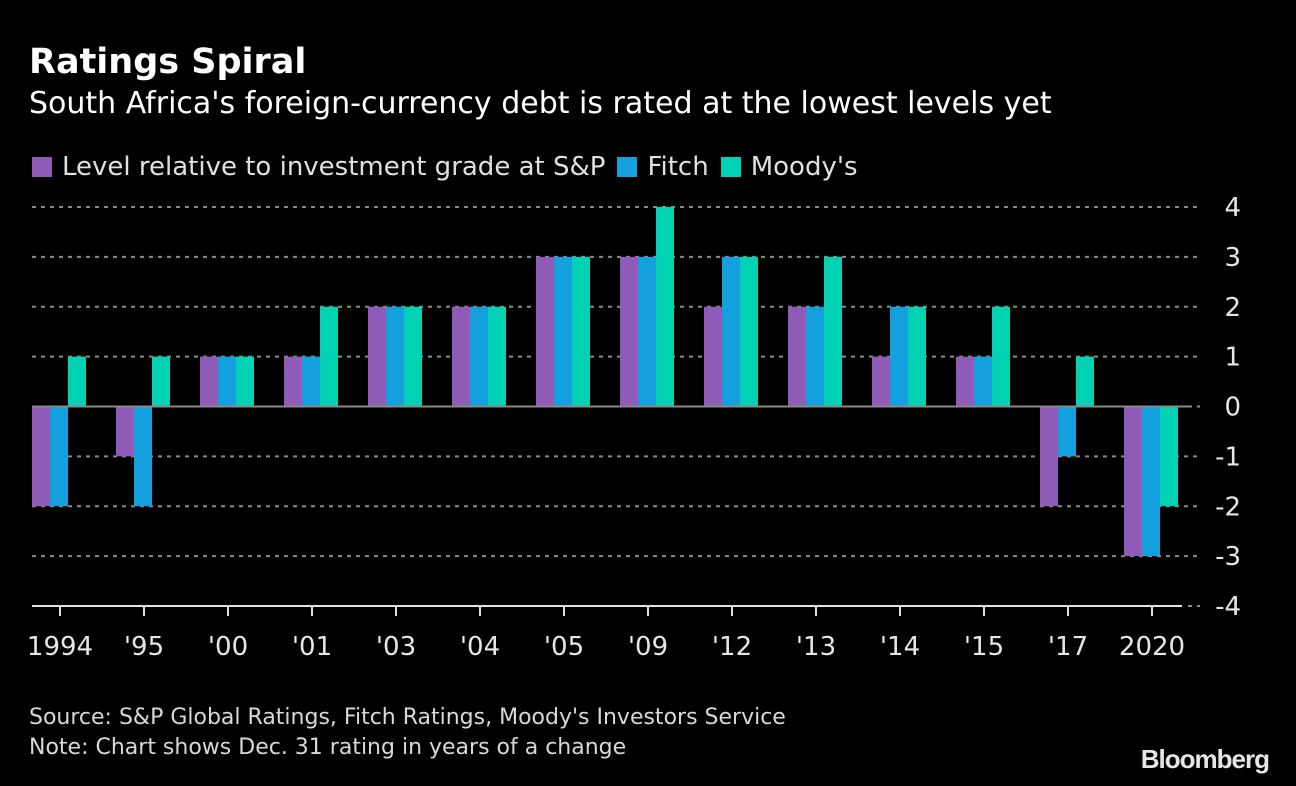  I want to click on legend-swatch-fitch, so click(627, 167).